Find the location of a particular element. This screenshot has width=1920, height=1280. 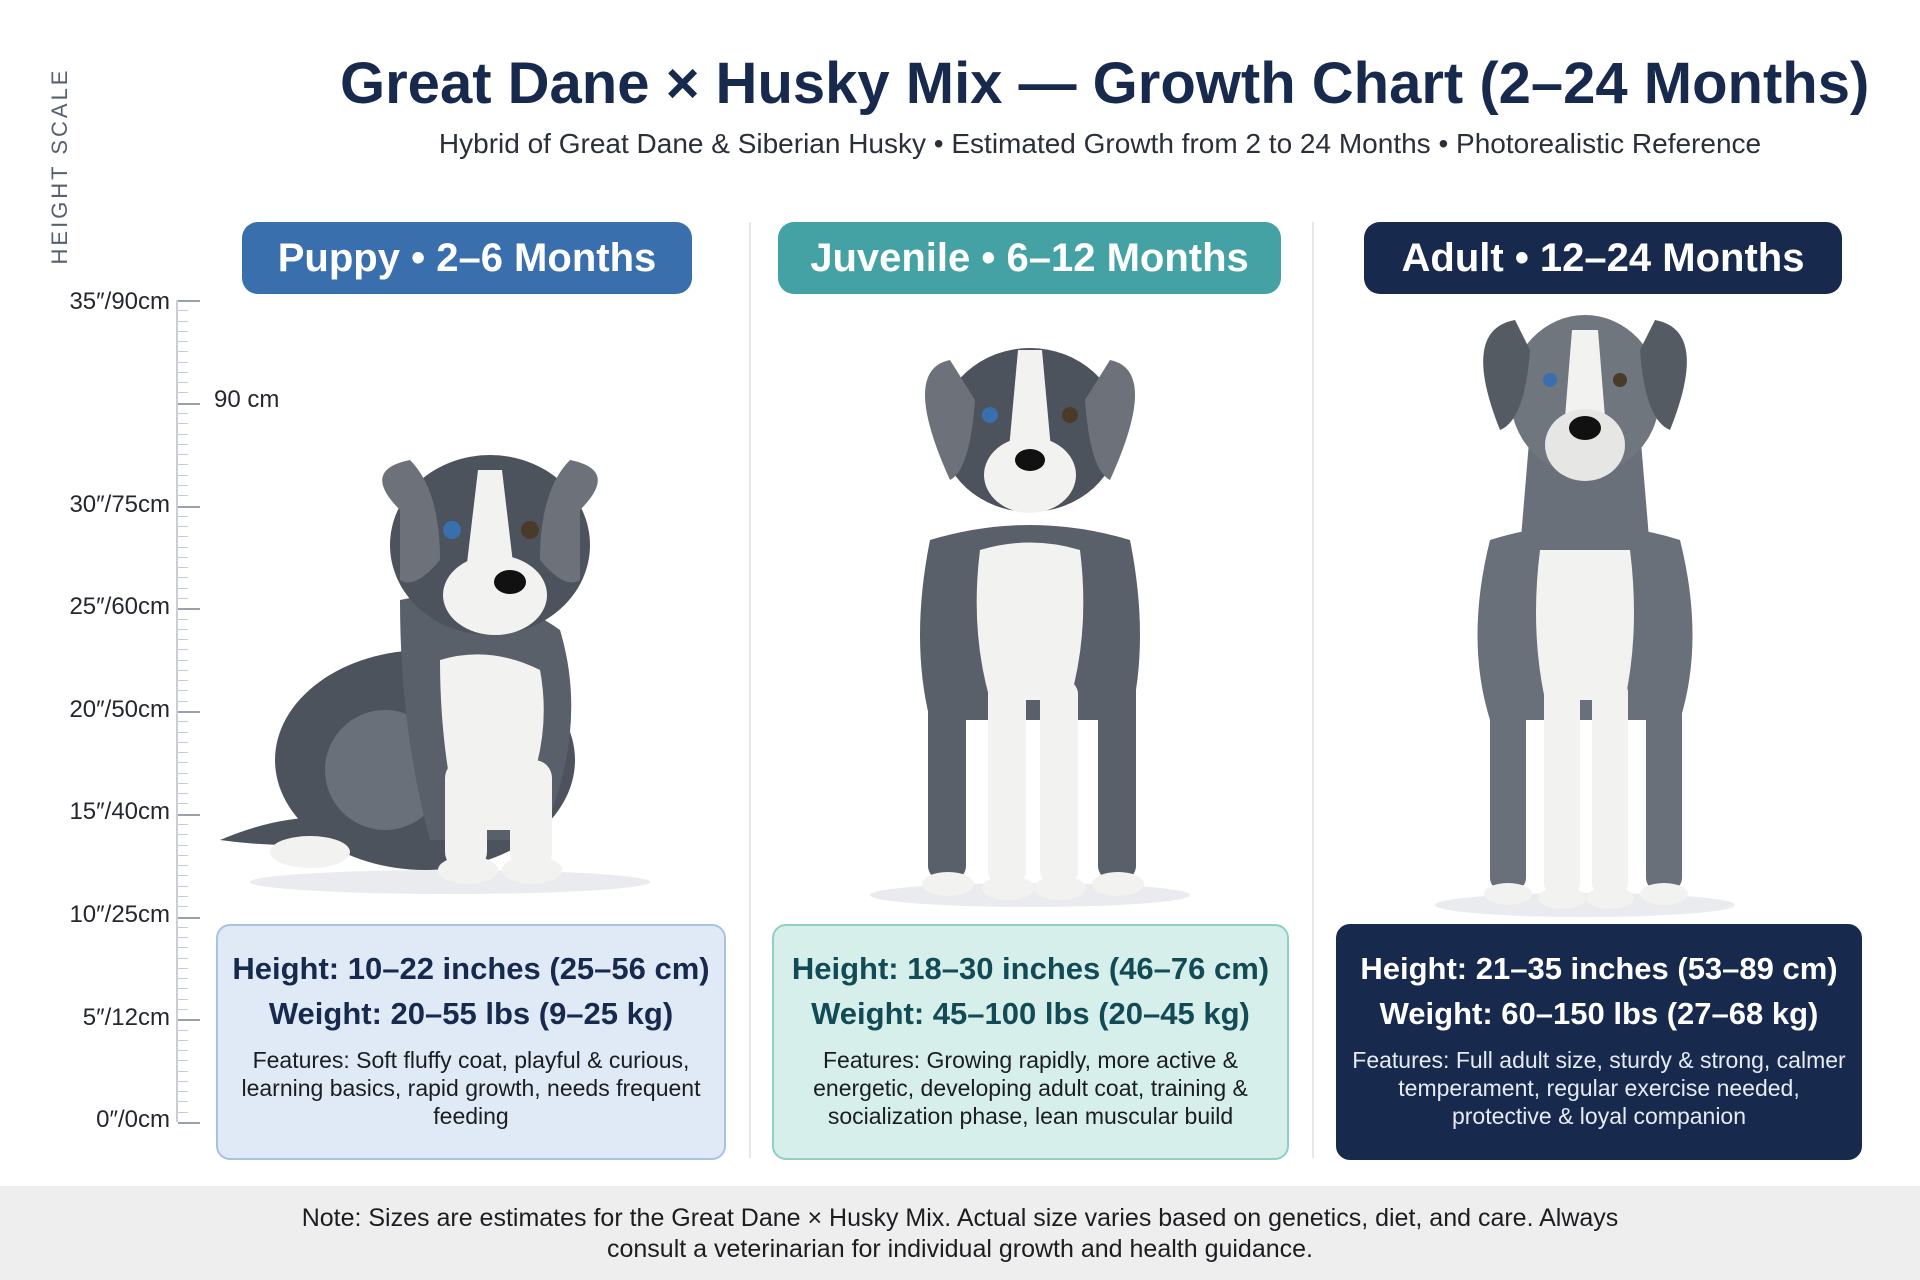

height-scale-title: HEIGHT SCALE is located at coordinates (59, 166).